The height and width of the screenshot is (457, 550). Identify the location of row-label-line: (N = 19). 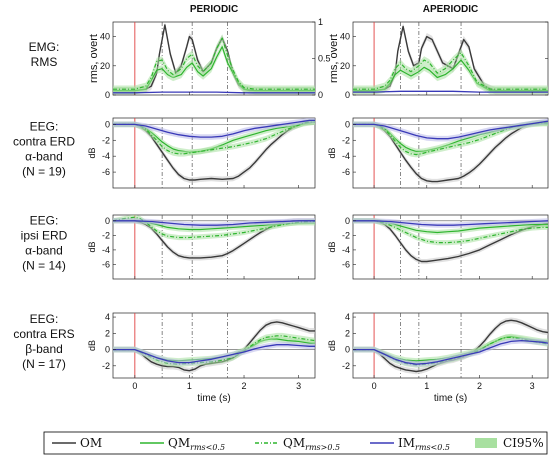
(44, 172).